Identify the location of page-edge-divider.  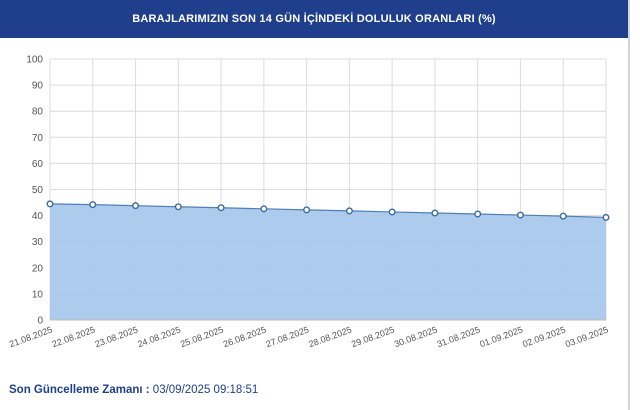
(629, 205).